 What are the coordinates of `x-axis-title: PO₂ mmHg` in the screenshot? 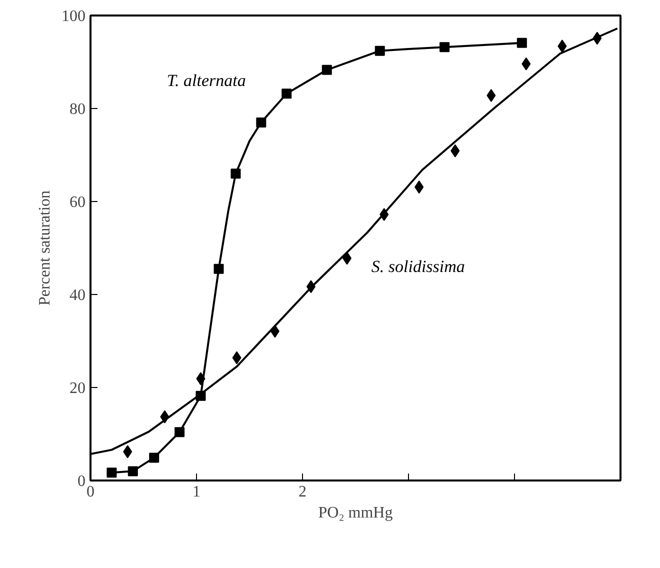 It's located at (355, 513).